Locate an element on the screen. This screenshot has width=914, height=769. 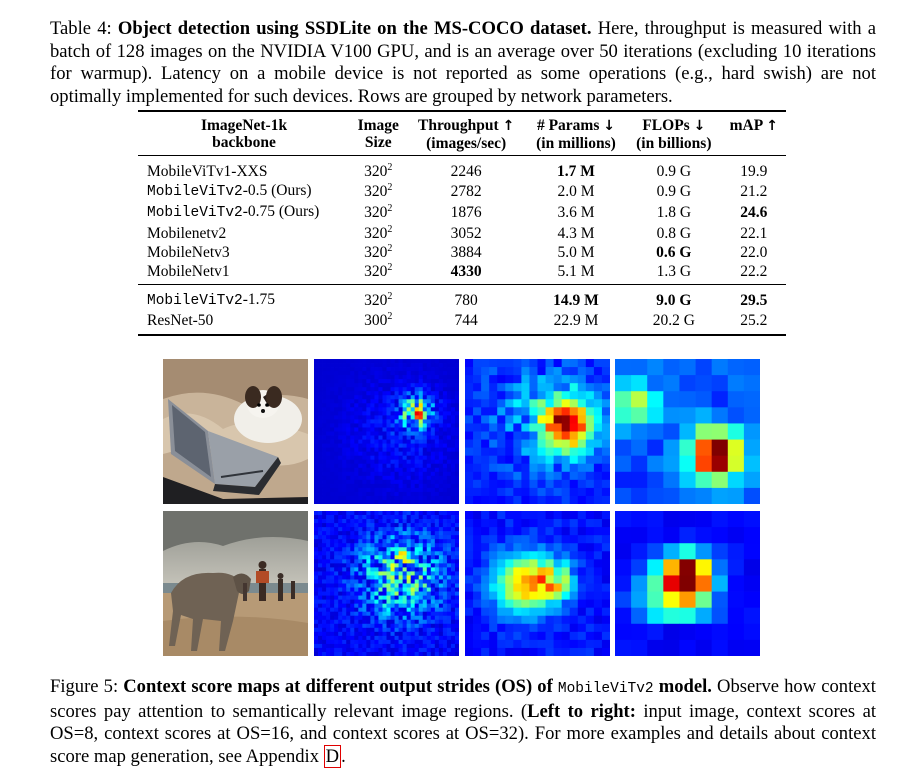
figure-caption-label: Figure 5: is located at coordinates (84, 686).